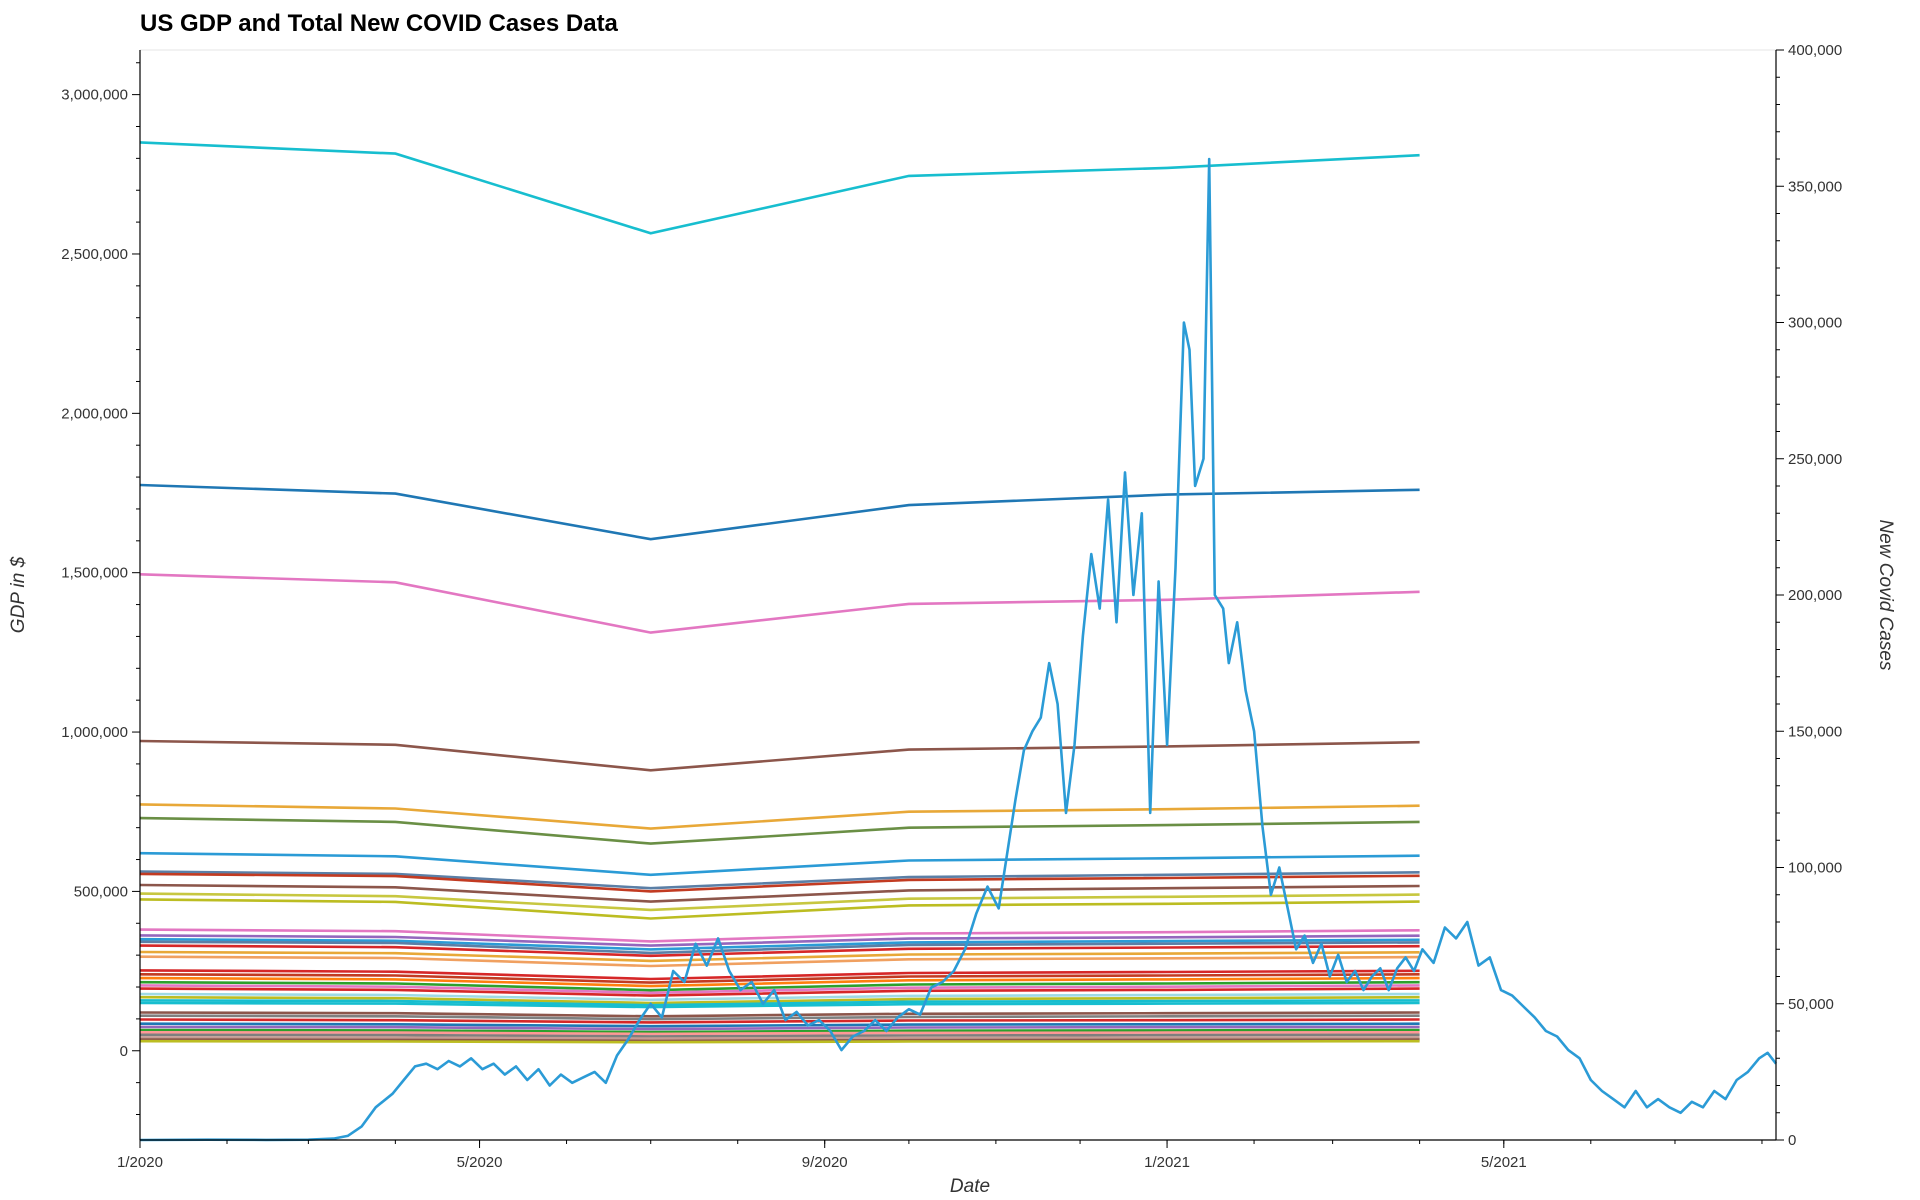  What do you see at coordinates (1792, 1140) in the screenshot?
I see `y-right-tick-label: 0` at bounding box center [1792, 1140].